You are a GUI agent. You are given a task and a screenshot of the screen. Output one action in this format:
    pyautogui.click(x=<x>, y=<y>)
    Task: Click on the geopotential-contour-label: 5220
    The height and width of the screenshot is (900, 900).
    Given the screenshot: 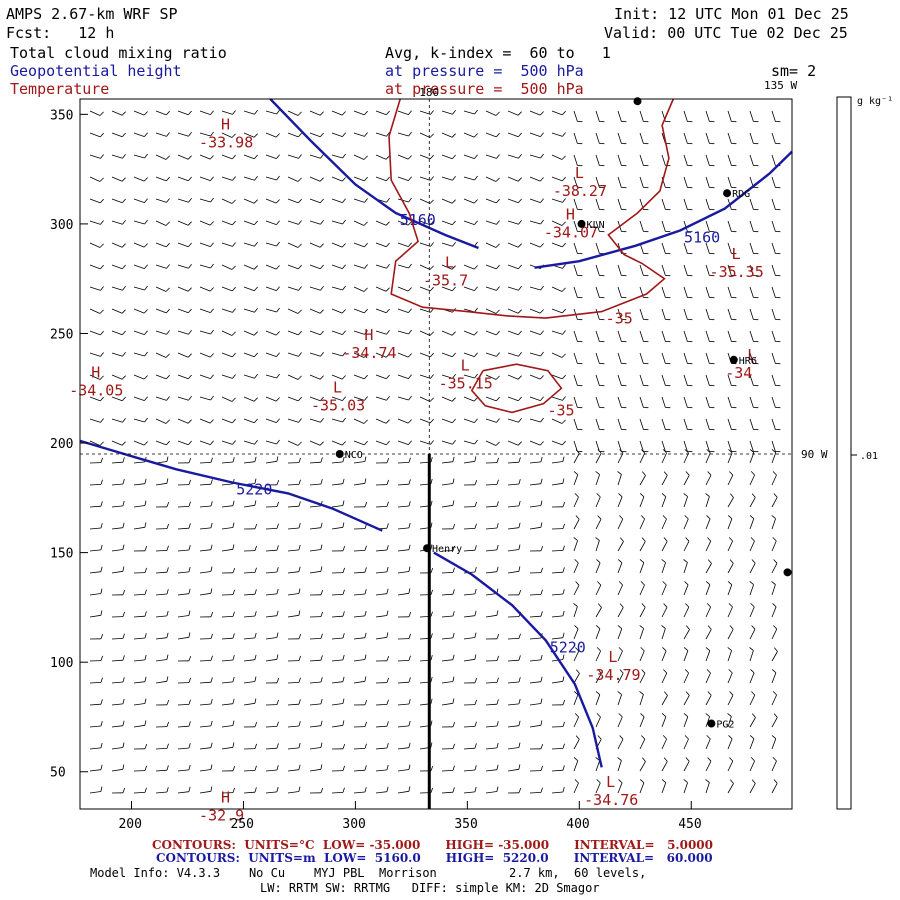 What is the action you would take?
    pyautogui.click(x=568, y=647)
    